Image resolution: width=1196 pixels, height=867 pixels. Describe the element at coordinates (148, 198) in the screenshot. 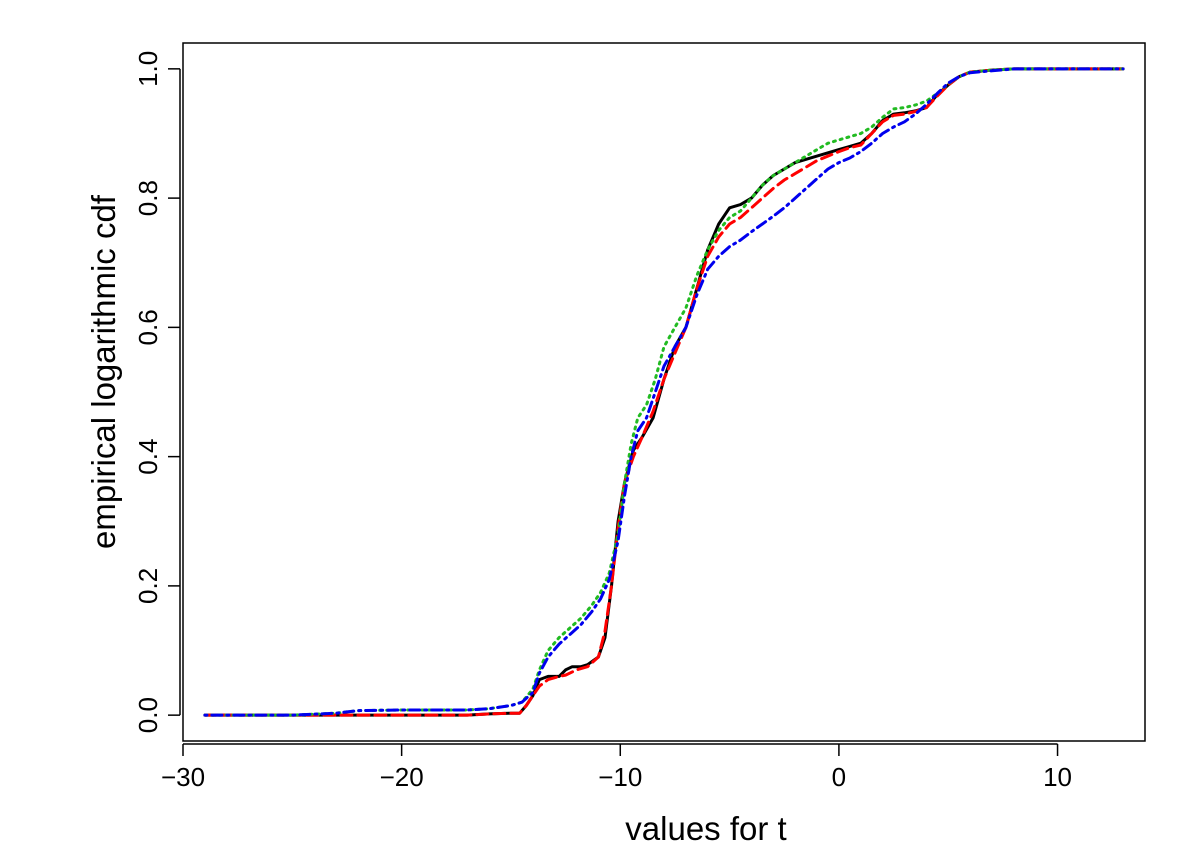

I see `y-tick-label: 0.8` at that location.